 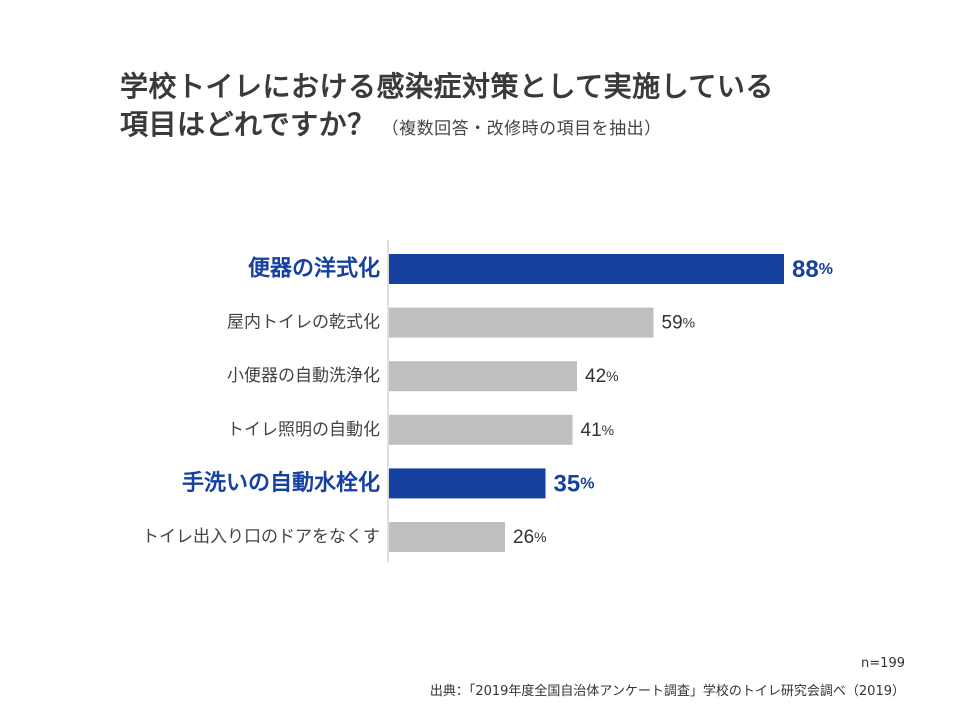 What do you see at coordinates (883, 663) in the screenshot?
I see `sample-size: n=199` at bounding box center [883, 663].